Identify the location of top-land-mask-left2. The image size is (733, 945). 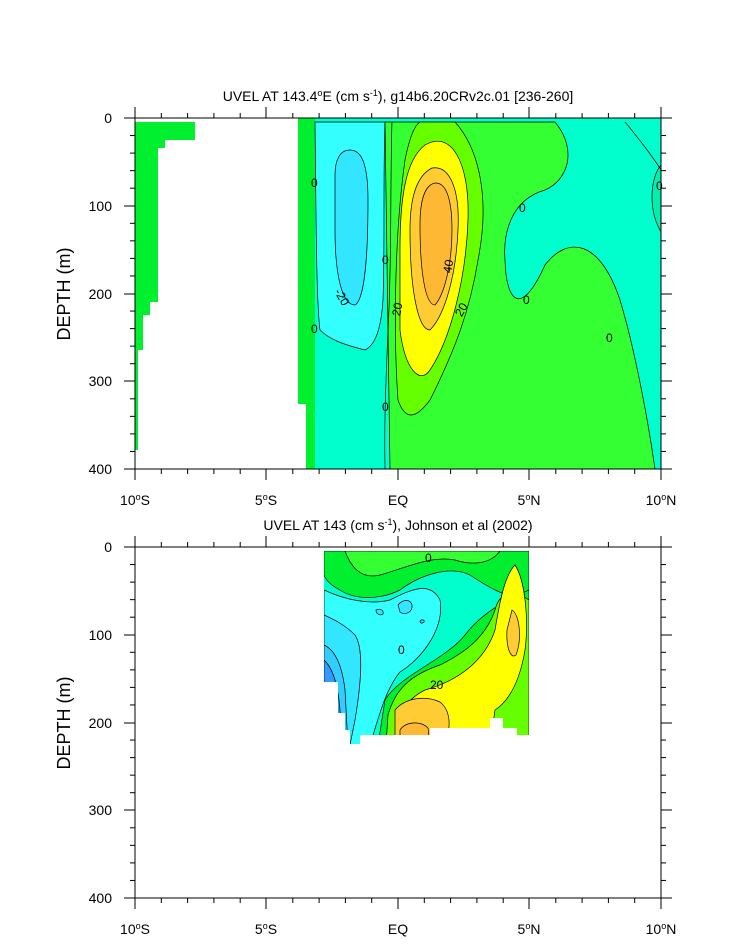
(139, 410).